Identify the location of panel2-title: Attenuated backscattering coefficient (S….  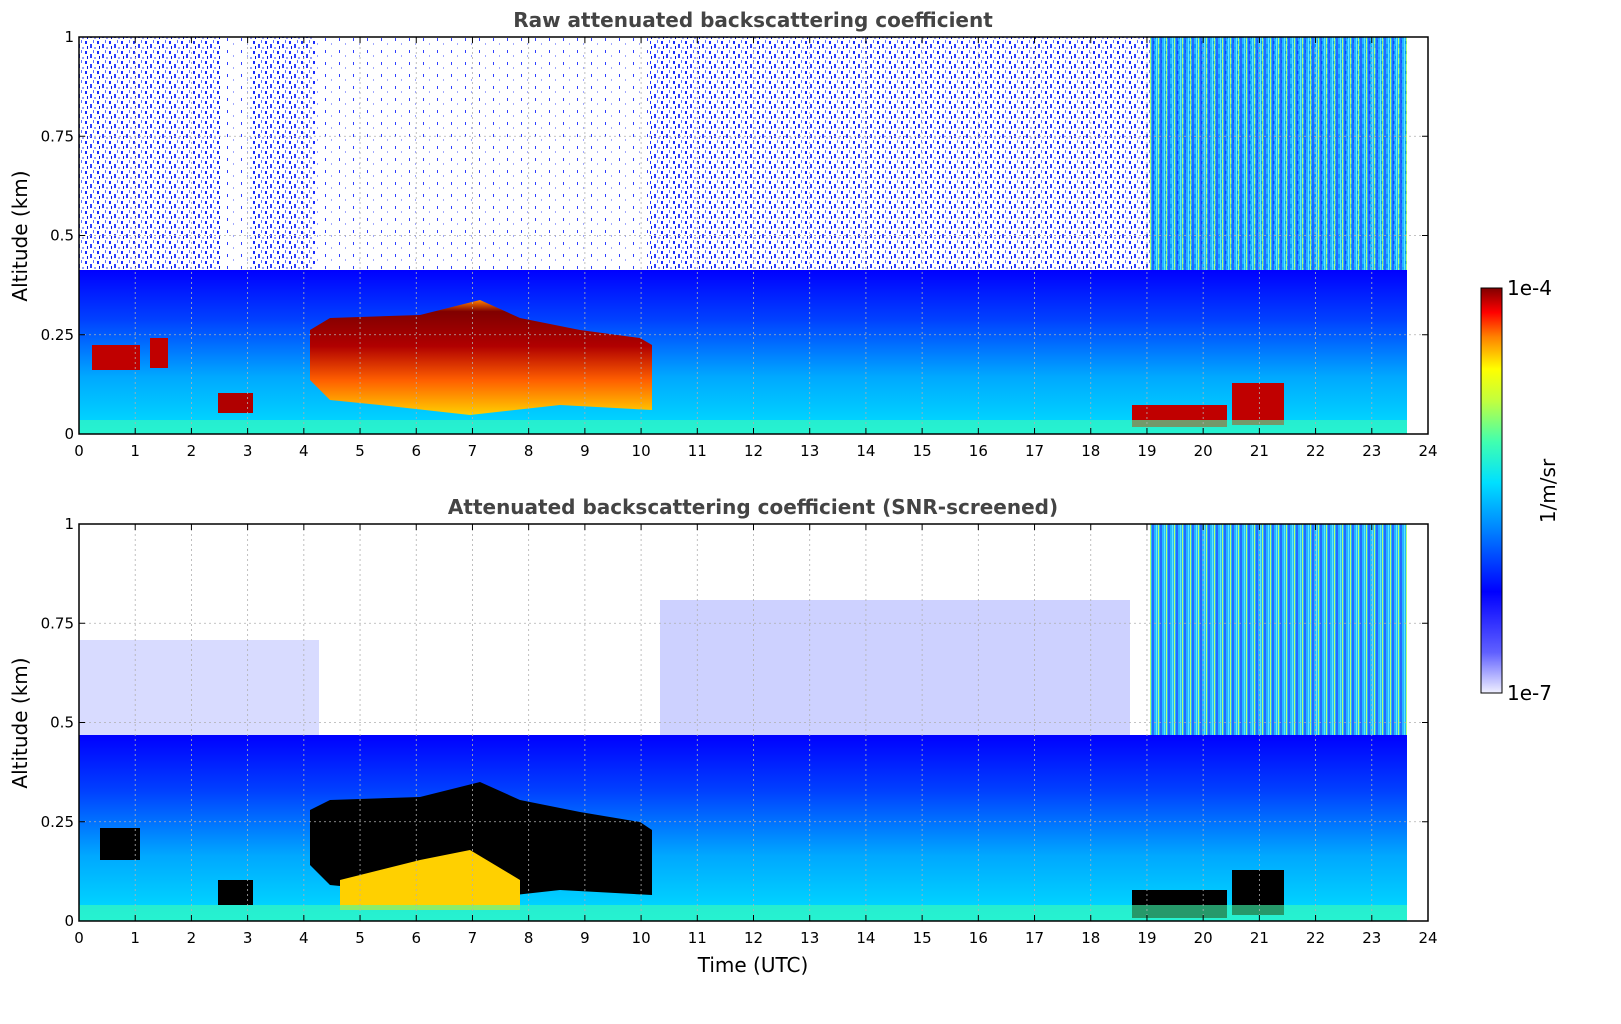
(753, 507).